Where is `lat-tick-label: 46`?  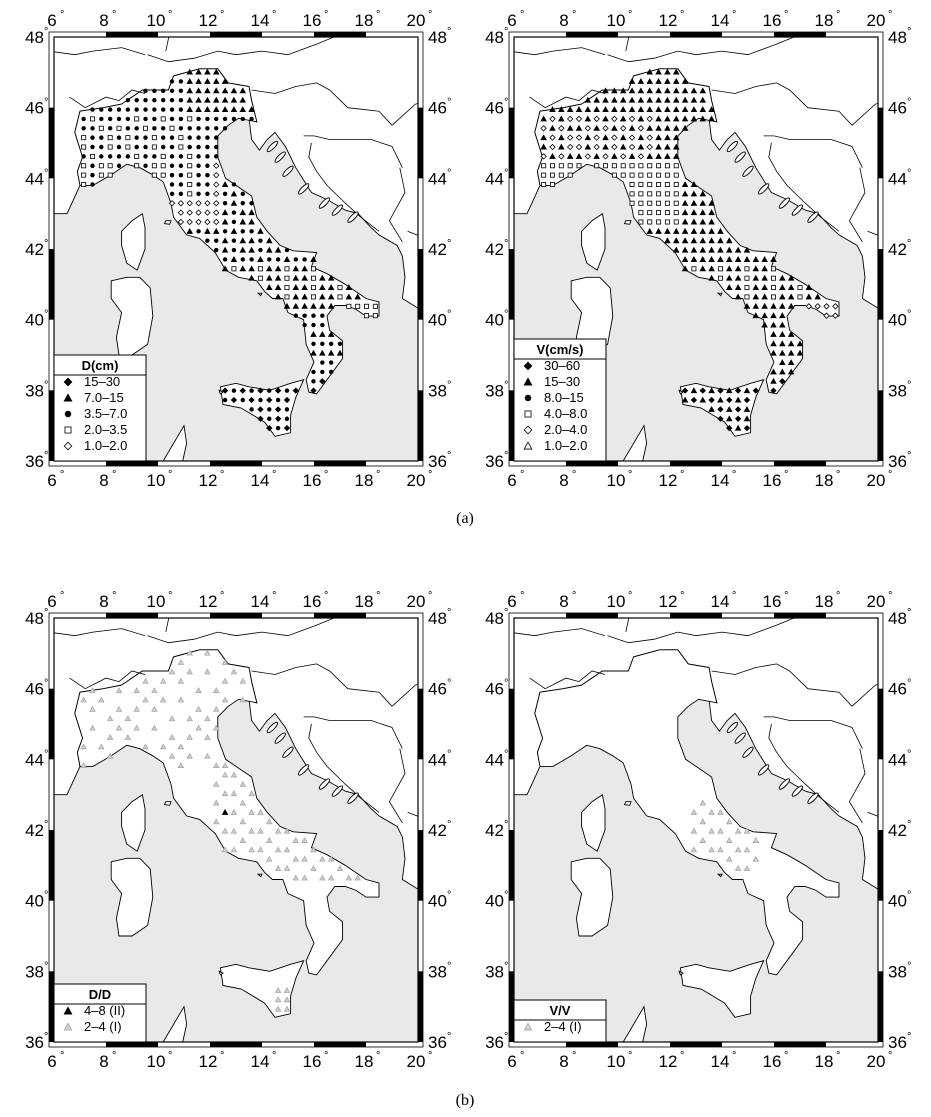
lat-tick-label: 46 is located at coordinates (437, 689).